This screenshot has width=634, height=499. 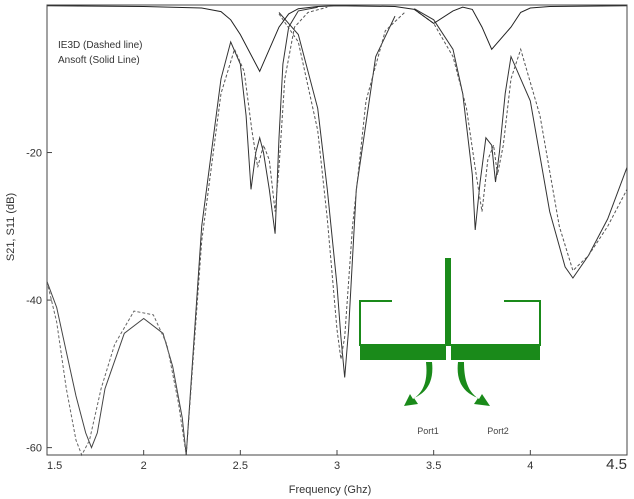 I want to click on y-tick-label: -40, so click(x=34, y=301).